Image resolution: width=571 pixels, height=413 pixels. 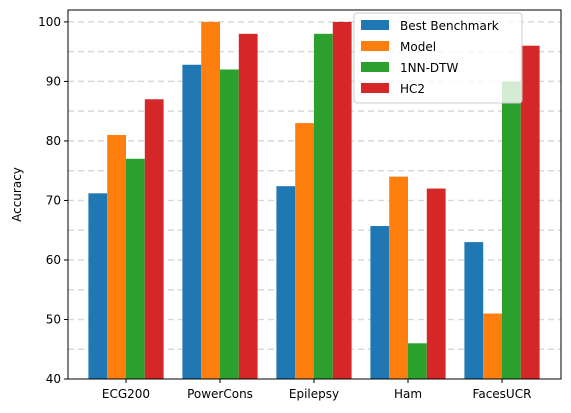 What do you see at coordinates (53, 379) in the screenshot?
I see `y-tick-label: 40` at bounding box center [53, 379].